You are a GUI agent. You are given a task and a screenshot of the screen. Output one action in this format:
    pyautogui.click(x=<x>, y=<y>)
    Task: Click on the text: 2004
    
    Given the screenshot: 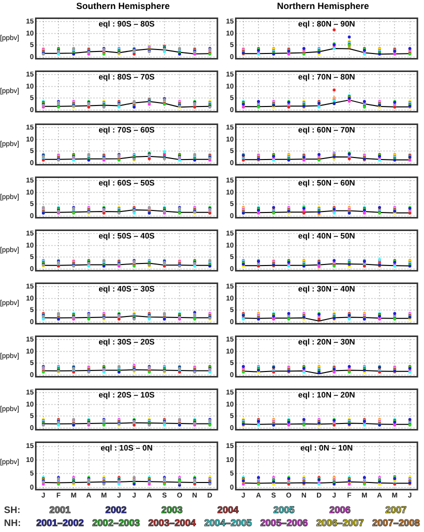 What is the action you would take?
    pyautogui.click(x=228, y=510)
    